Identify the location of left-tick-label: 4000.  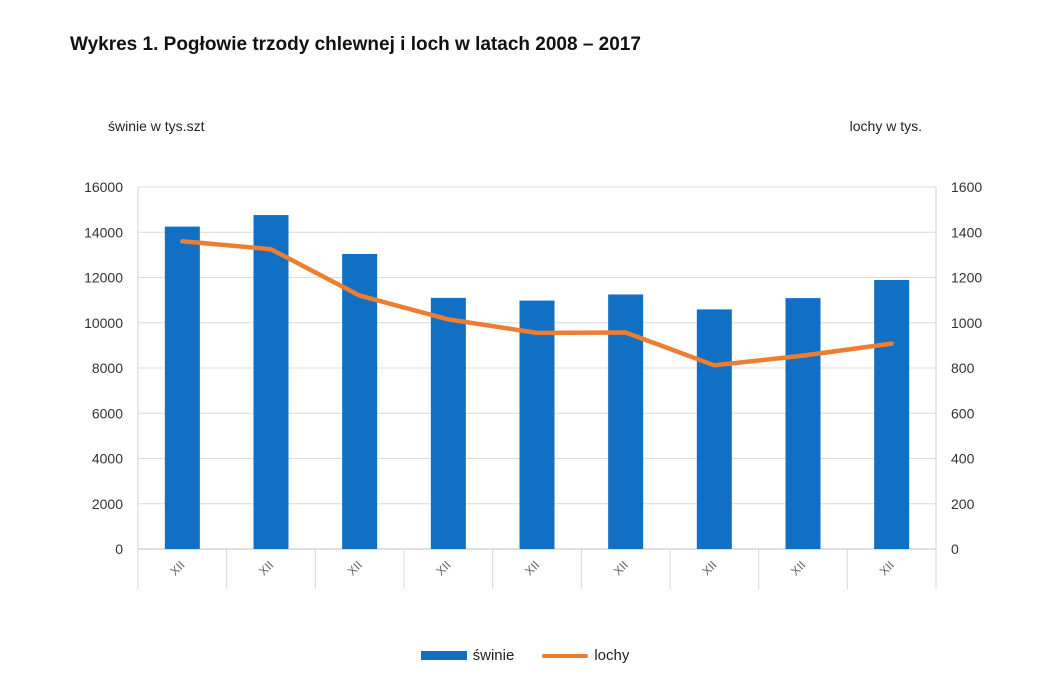
(107, 459).